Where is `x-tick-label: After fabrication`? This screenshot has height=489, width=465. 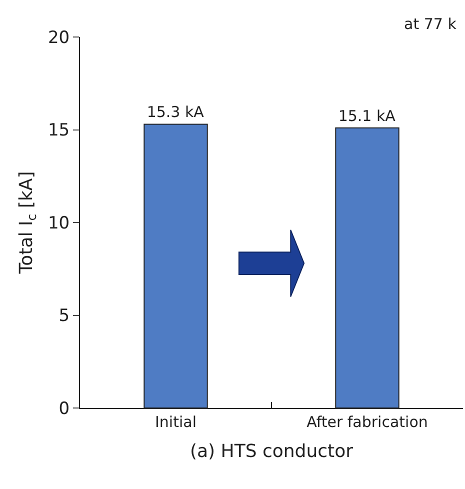
x-tick-label: After fabrication is located at coordinates (367, 422).